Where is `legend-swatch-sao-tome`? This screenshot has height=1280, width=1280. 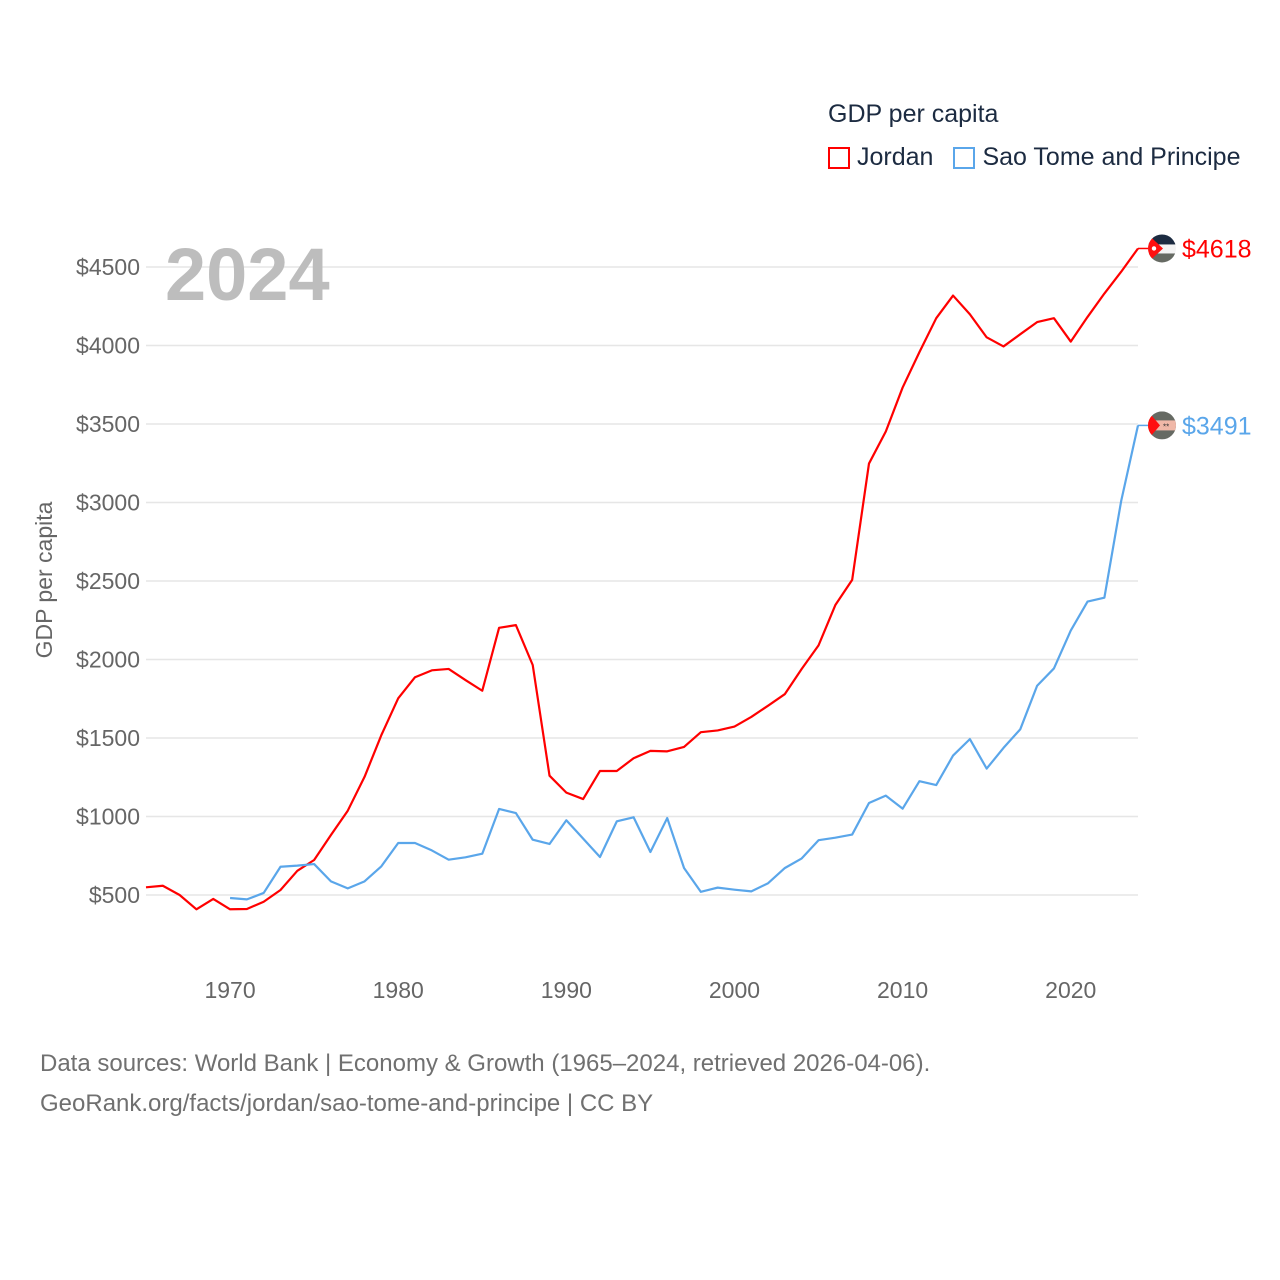
legend-swatch-sao-tome is located at coordinates (964, 157).